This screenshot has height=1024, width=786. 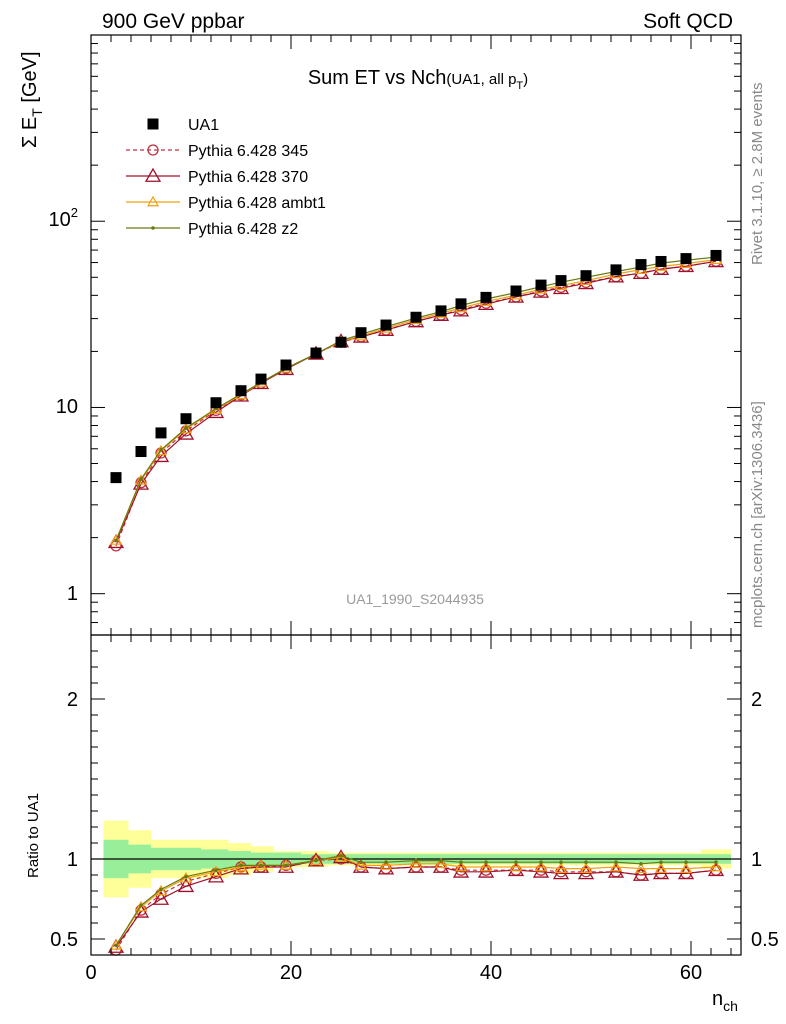 I want to click on ratio-tick-label-left: 0.5, so click(x=64, y=940).